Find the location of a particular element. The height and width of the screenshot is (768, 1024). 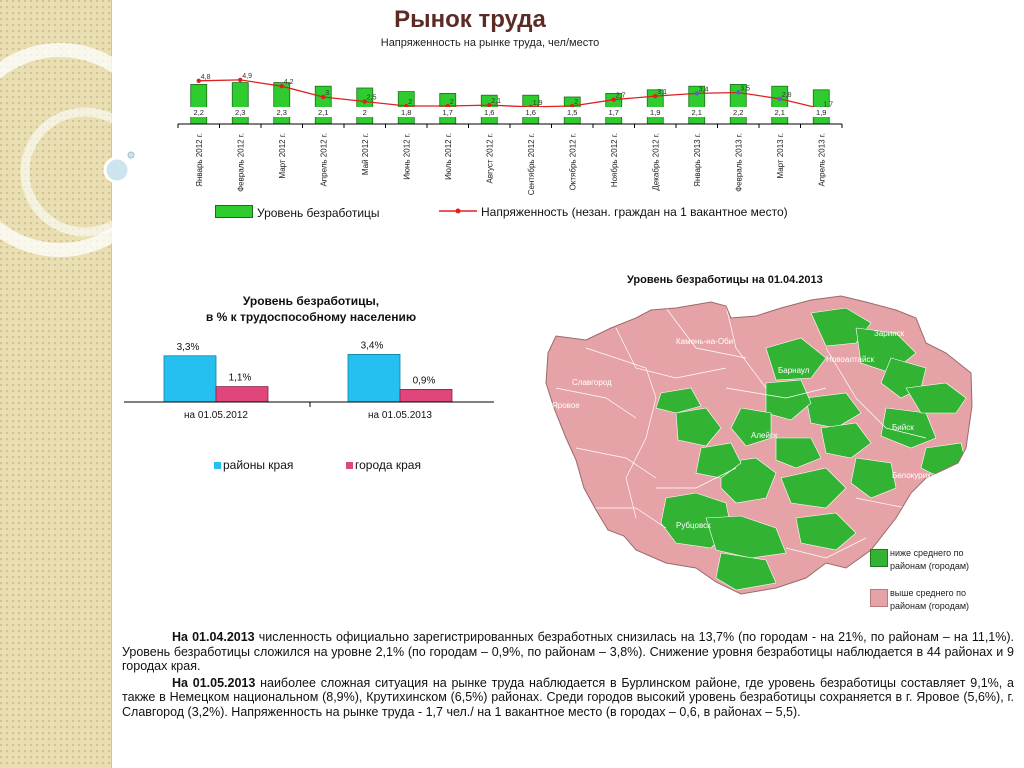

bar-value-label: 2,3 is located at coordinates (240, 112).